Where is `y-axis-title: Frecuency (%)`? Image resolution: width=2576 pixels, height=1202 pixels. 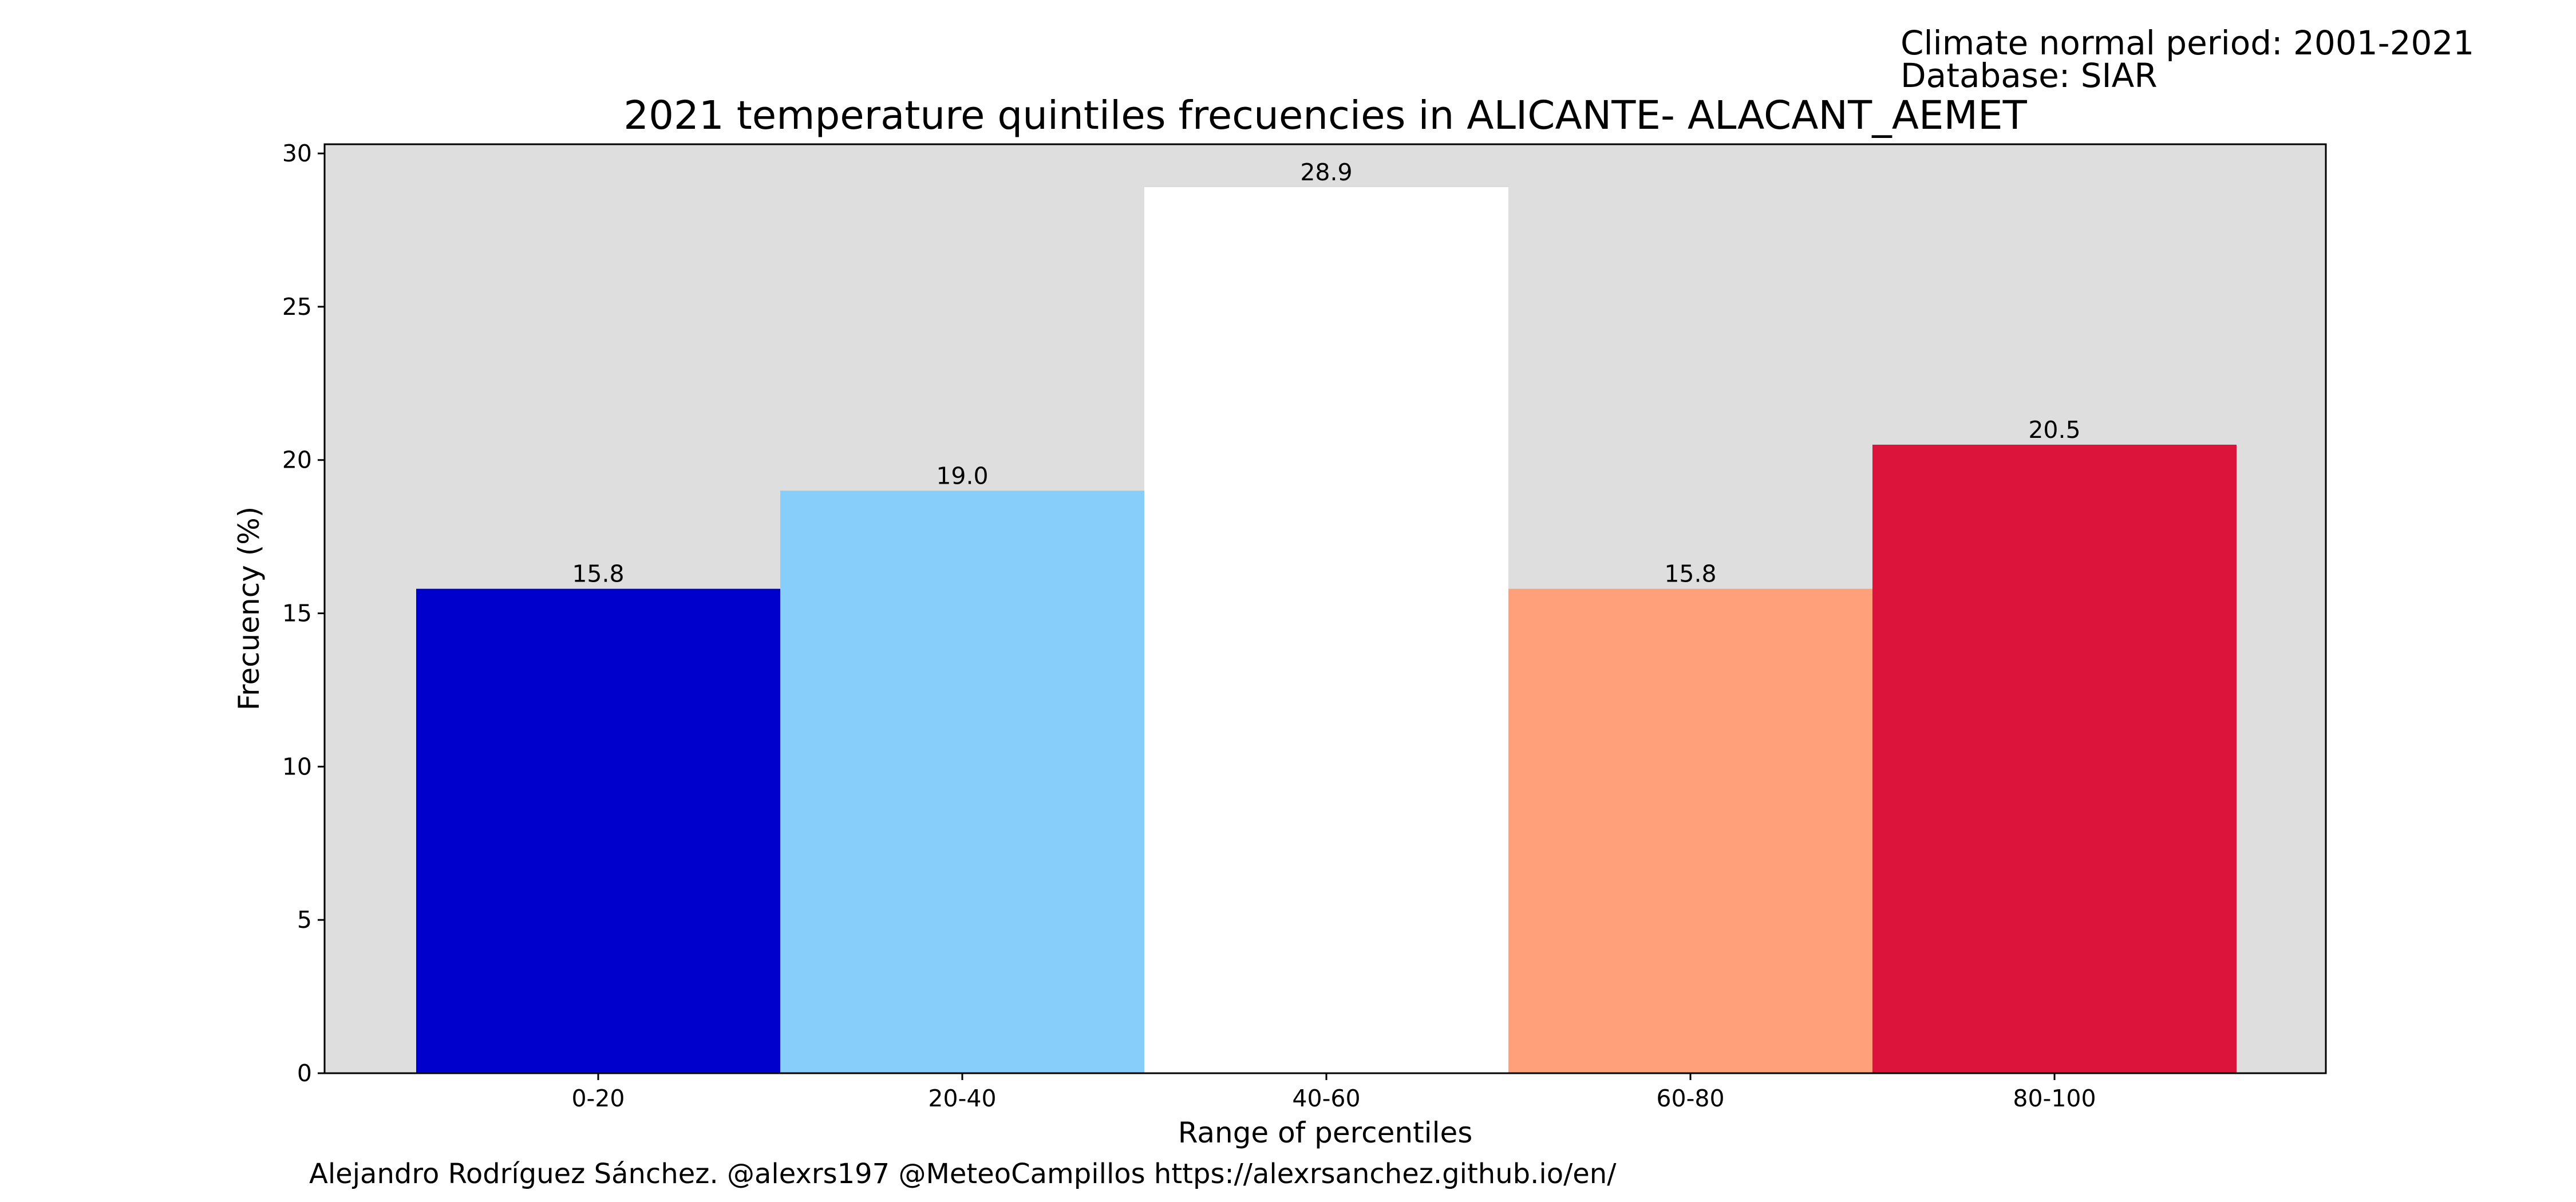
y-axis-title: Frecuency (%) is located at coordinates (249, 609).